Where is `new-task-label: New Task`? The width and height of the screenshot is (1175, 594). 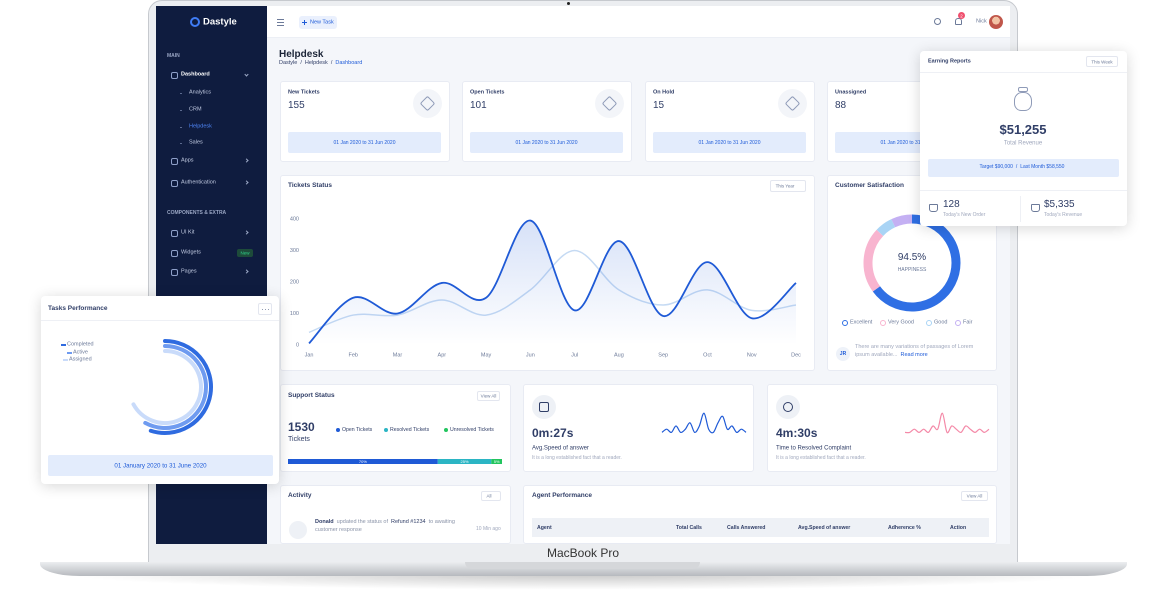 new-task-label: New Task is located at coordinates (322, 22).